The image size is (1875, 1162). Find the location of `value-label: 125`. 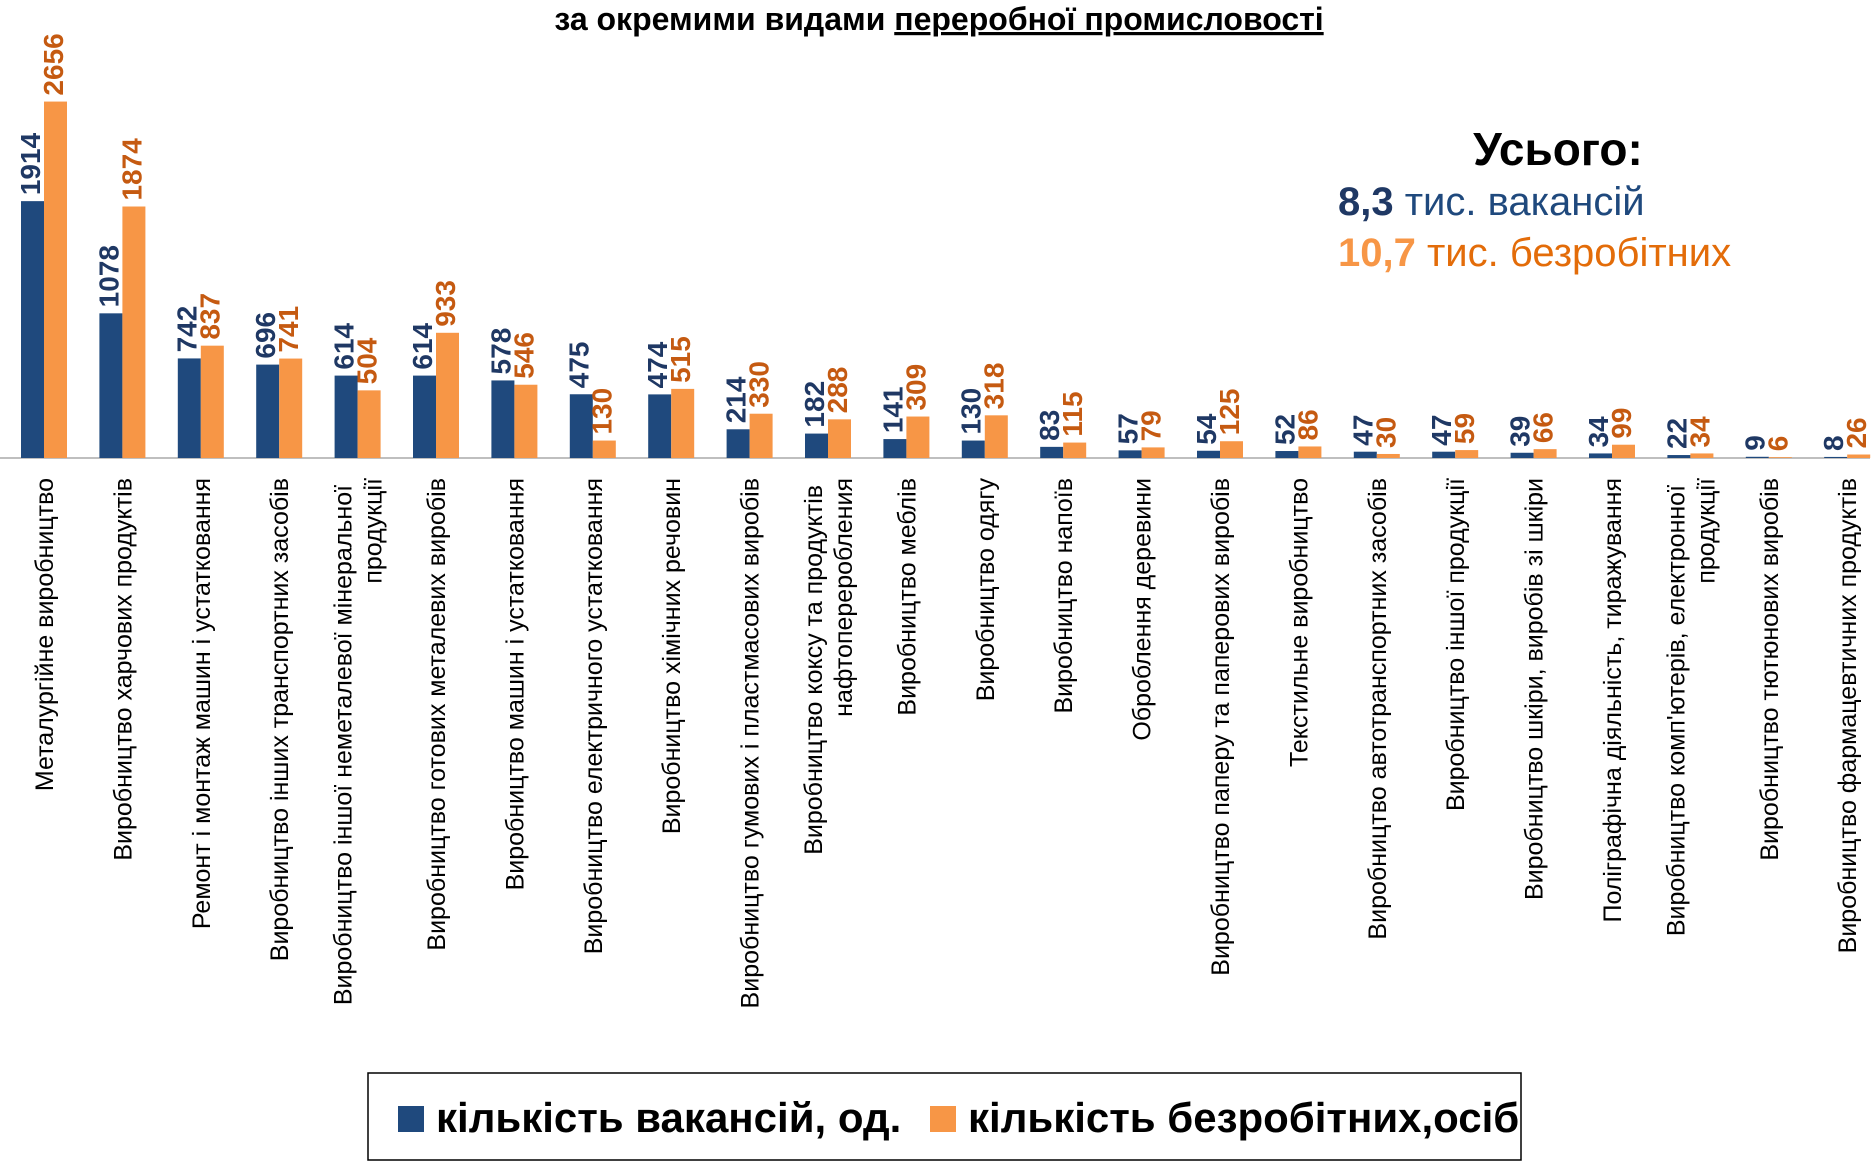

value-label: 125 is located at coordinates (1229, 412).